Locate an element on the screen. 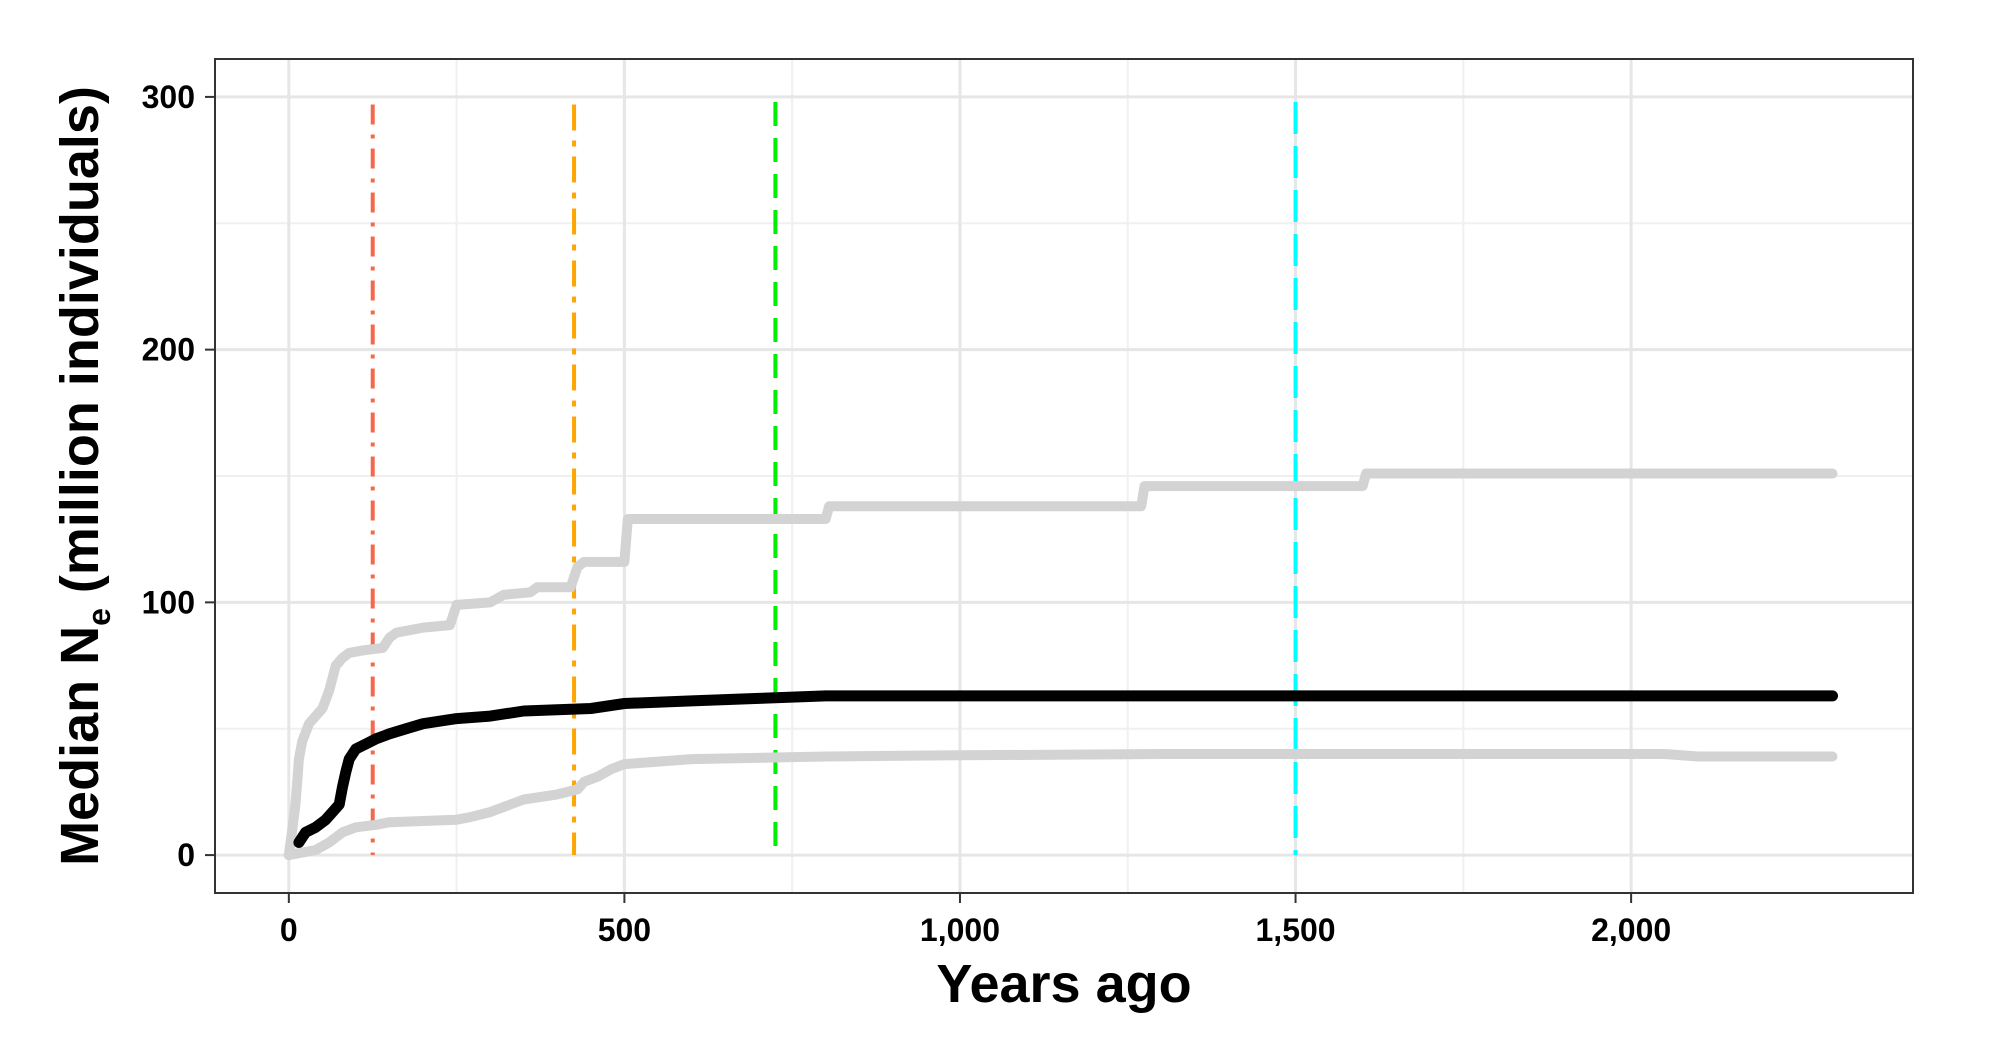 This screenshot has height=1062, width=2007. x-tick-label: 500 is located at coordinates (624, 930).